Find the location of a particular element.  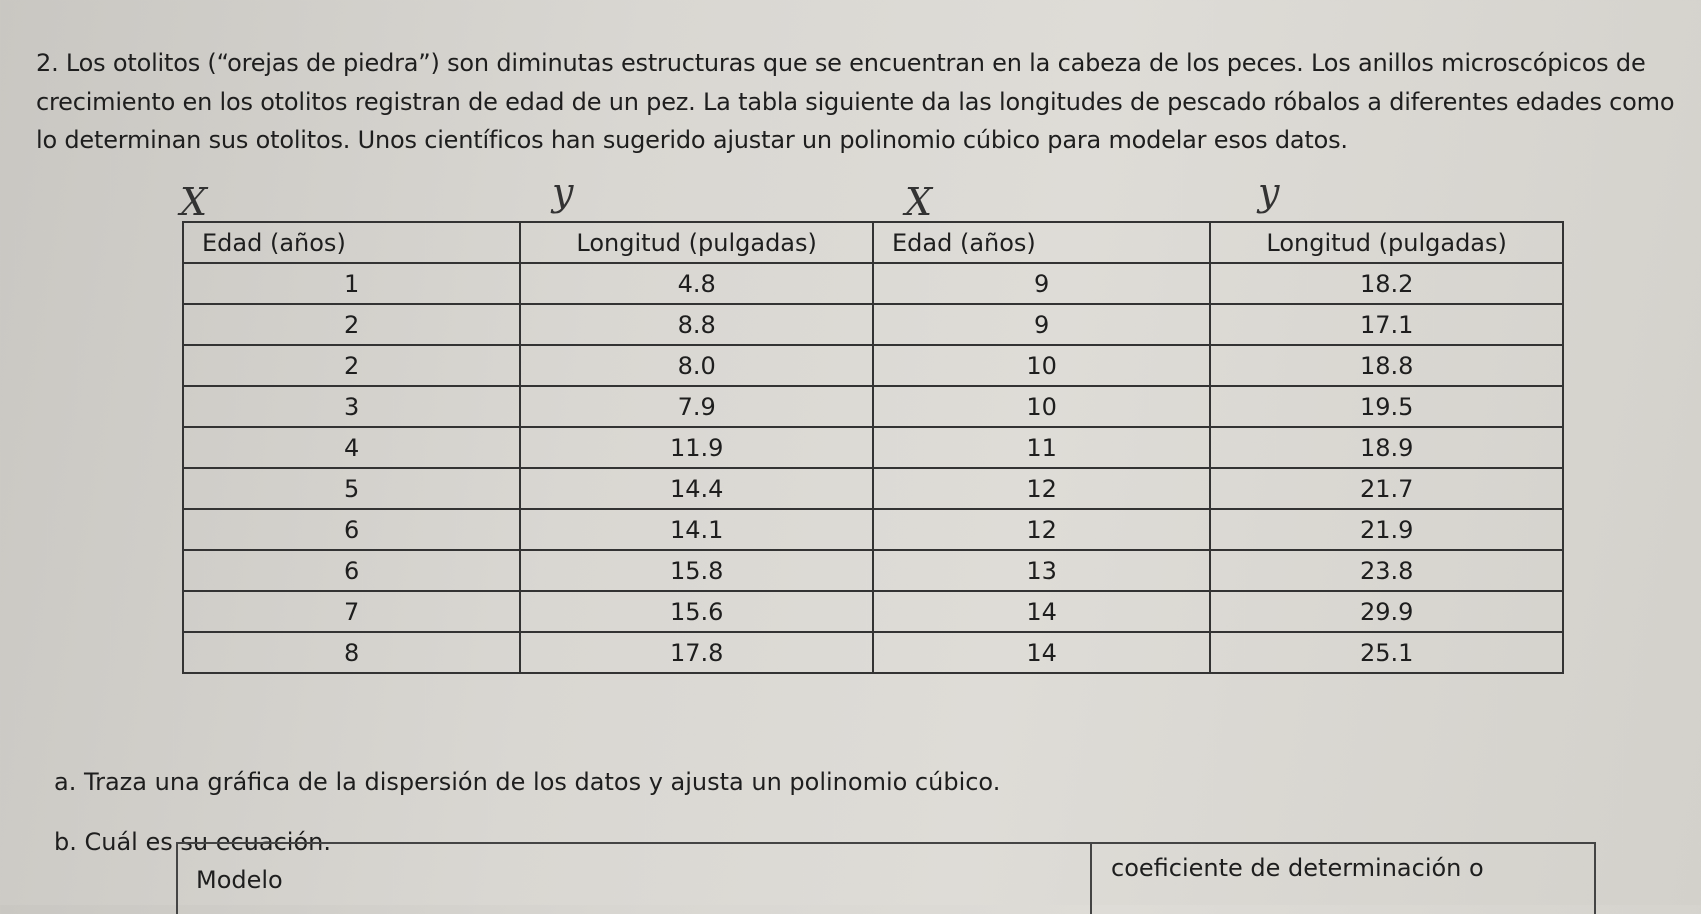

length-cell: 17.8 is located at coordinates (696, 652).